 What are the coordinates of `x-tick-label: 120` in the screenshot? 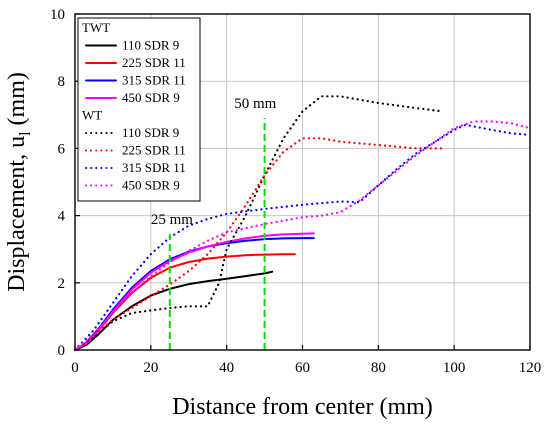 It's located at (530, 368).